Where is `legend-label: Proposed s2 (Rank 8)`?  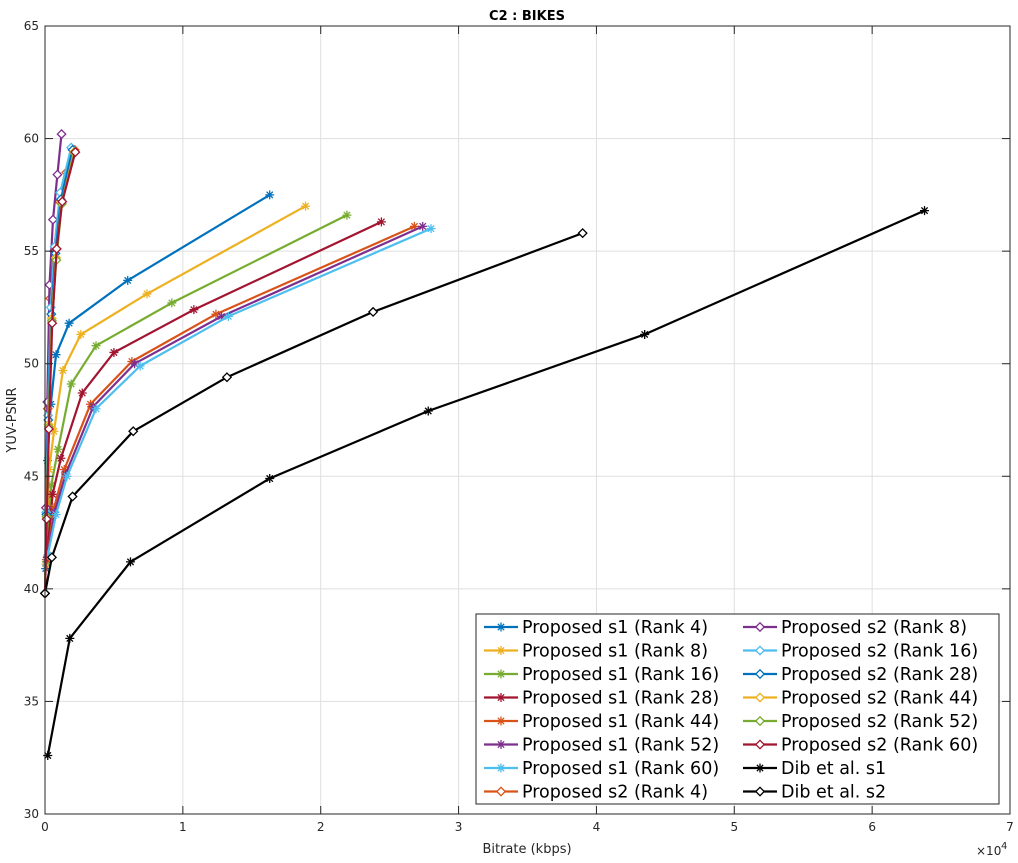 legend-label: Proposed s2 (Rank 8) is located at coordinates (874, 628).